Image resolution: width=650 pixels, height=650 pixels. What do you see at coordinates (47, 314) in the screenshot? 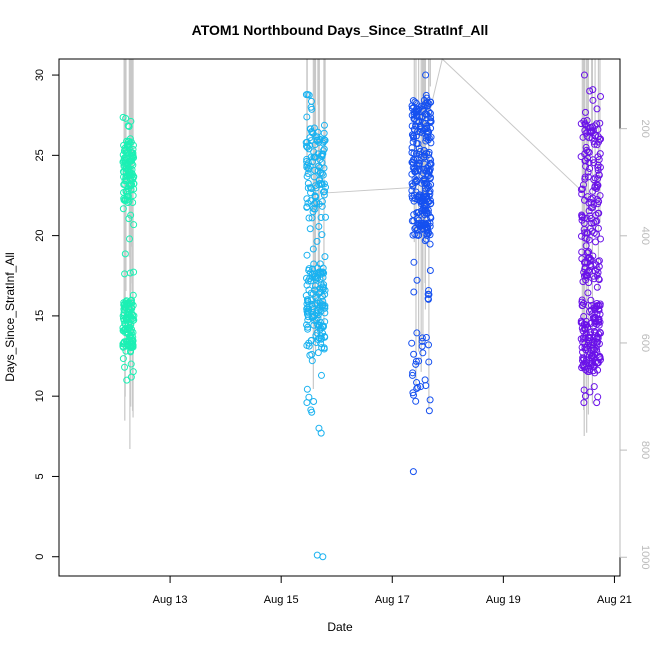
I see `y-axis: 0 5 10 15 20 25 30` at bounding box center [47, 314].